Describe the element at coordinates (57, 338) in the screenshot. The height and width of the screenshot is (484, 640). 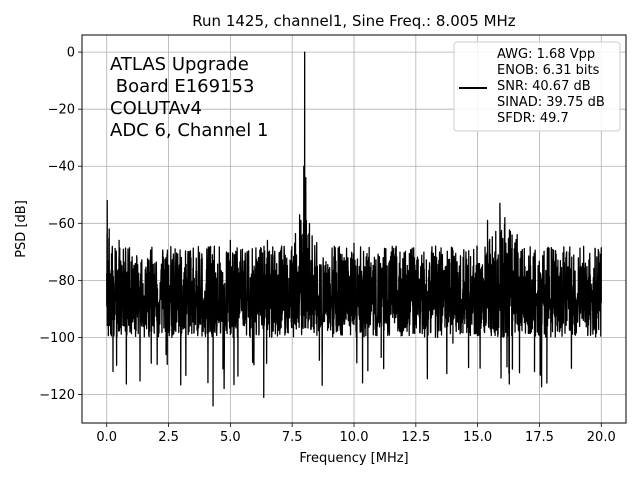
I see `y-tick-label: −100` at that location.